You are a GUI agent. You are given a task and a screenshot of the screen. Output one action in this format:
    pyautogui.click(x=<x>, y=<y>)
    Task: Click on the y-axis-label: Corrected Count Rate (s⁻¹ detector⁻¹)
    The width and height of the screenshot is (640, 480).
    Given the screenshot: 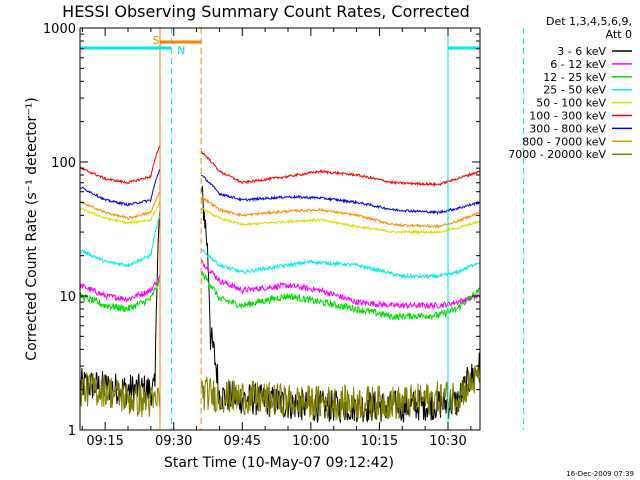 What is the action you would take?
    pyautogui.click(x=32, y=228)
    